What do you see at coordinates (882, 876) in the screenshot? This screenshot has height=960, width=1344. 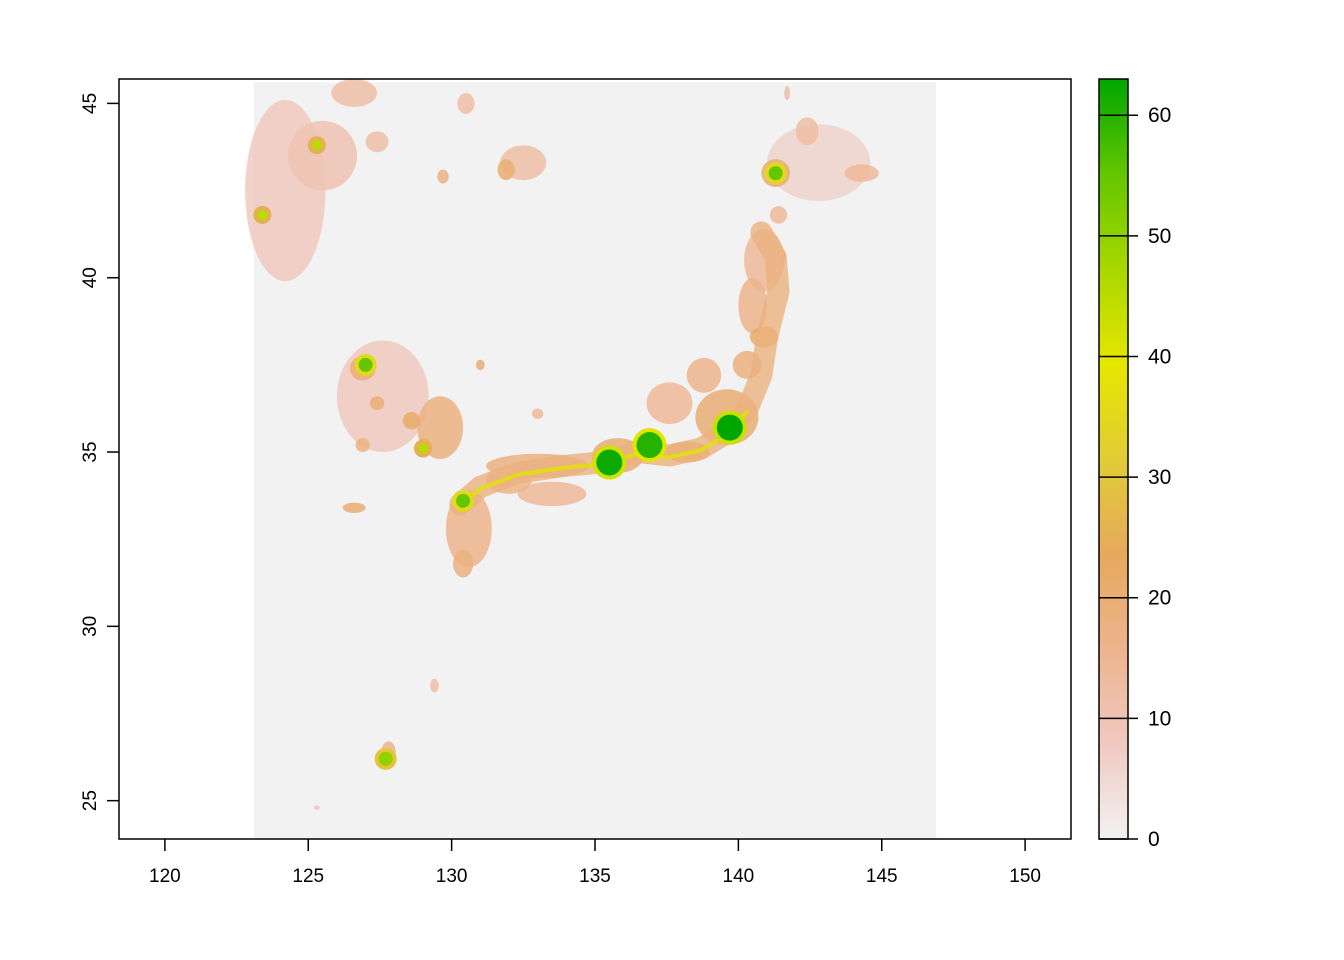 I see `x-tick-label: 145` at bounding box center [882, 876].